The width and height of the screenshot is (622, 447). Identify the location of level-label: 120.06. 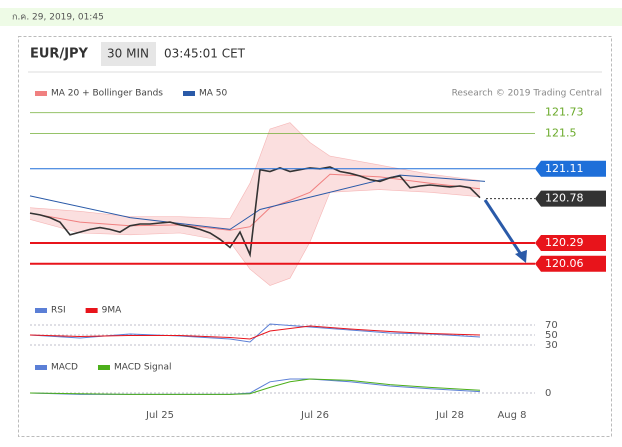
(564, 263).